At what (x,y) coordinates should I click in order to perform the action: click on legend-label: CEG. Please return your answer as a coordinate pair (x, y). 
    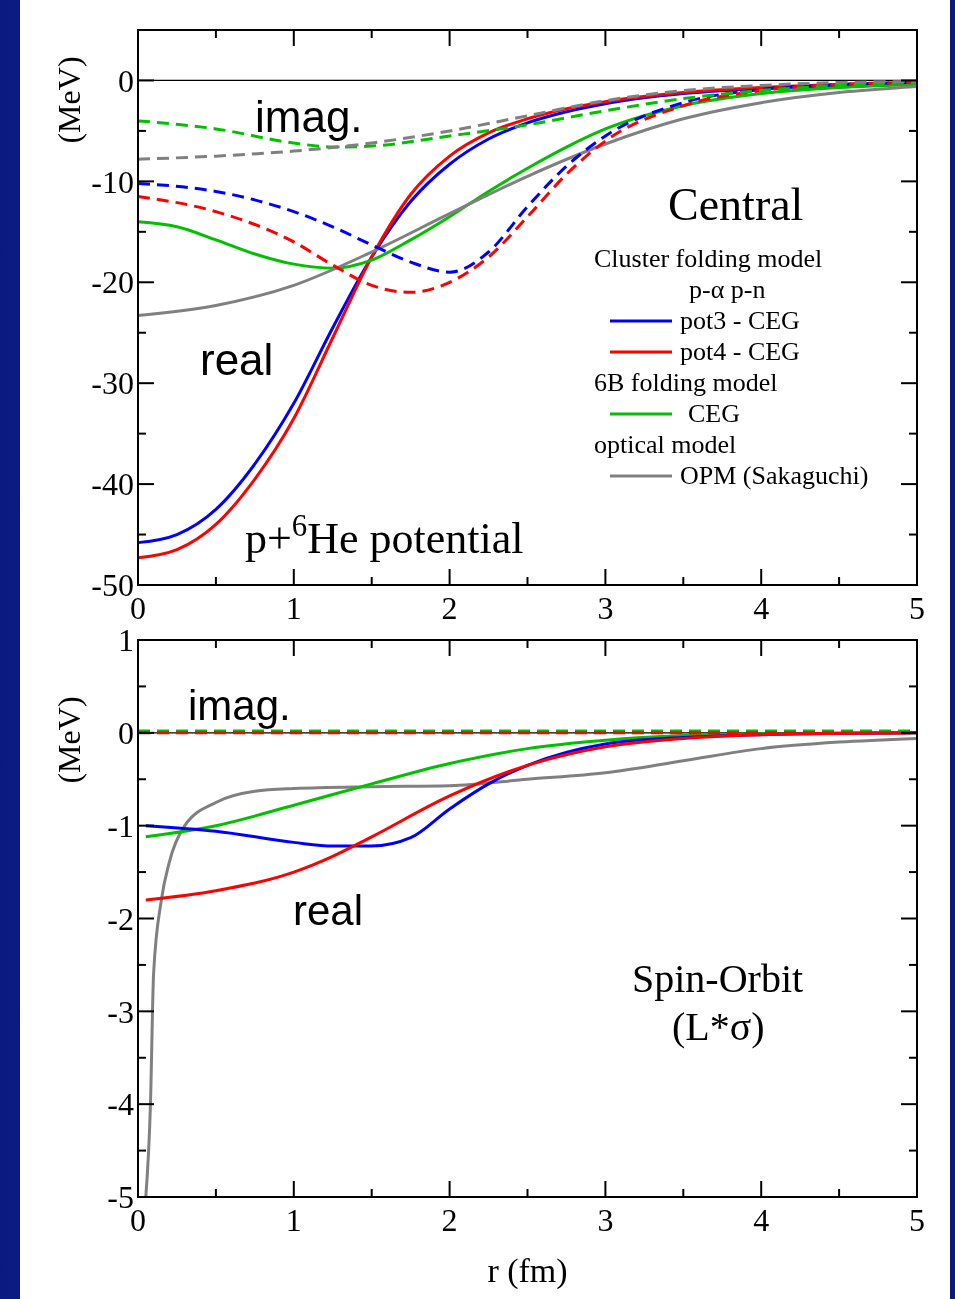
    Looking at the image, I should click on (714, 413).